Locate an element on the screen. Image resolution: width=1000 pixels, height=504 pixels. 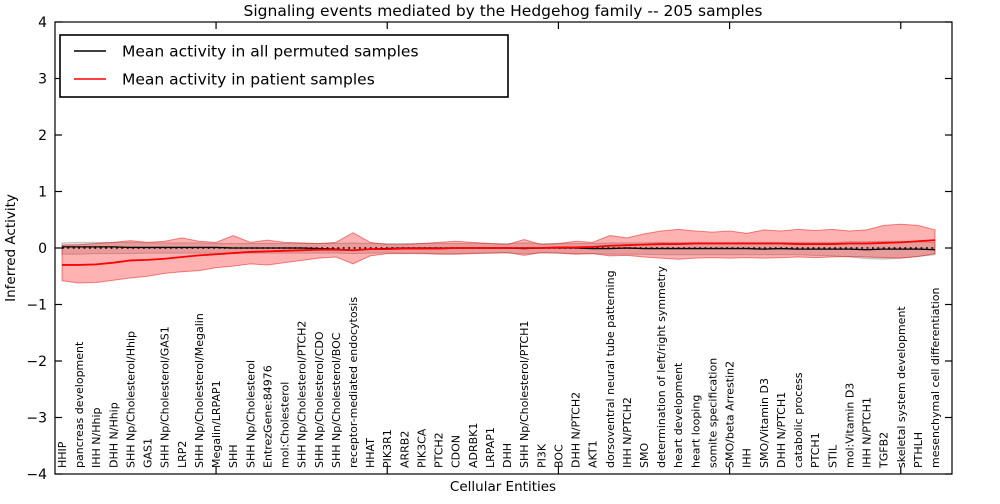
x-tick-label: SHH Np/Cholesterol is located at coordinates (250, 414).